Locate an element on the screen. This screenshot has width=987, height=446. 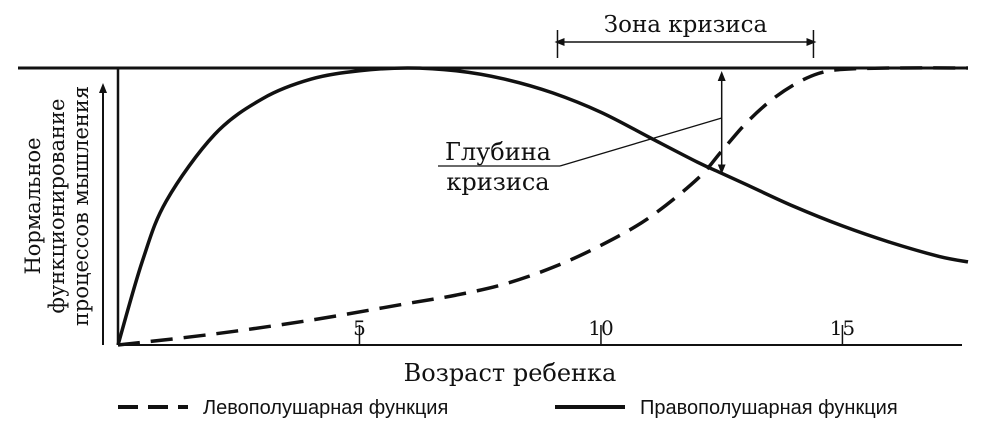
crisis-zone-label: Зона кризиса is located at coordinates (686, 25).